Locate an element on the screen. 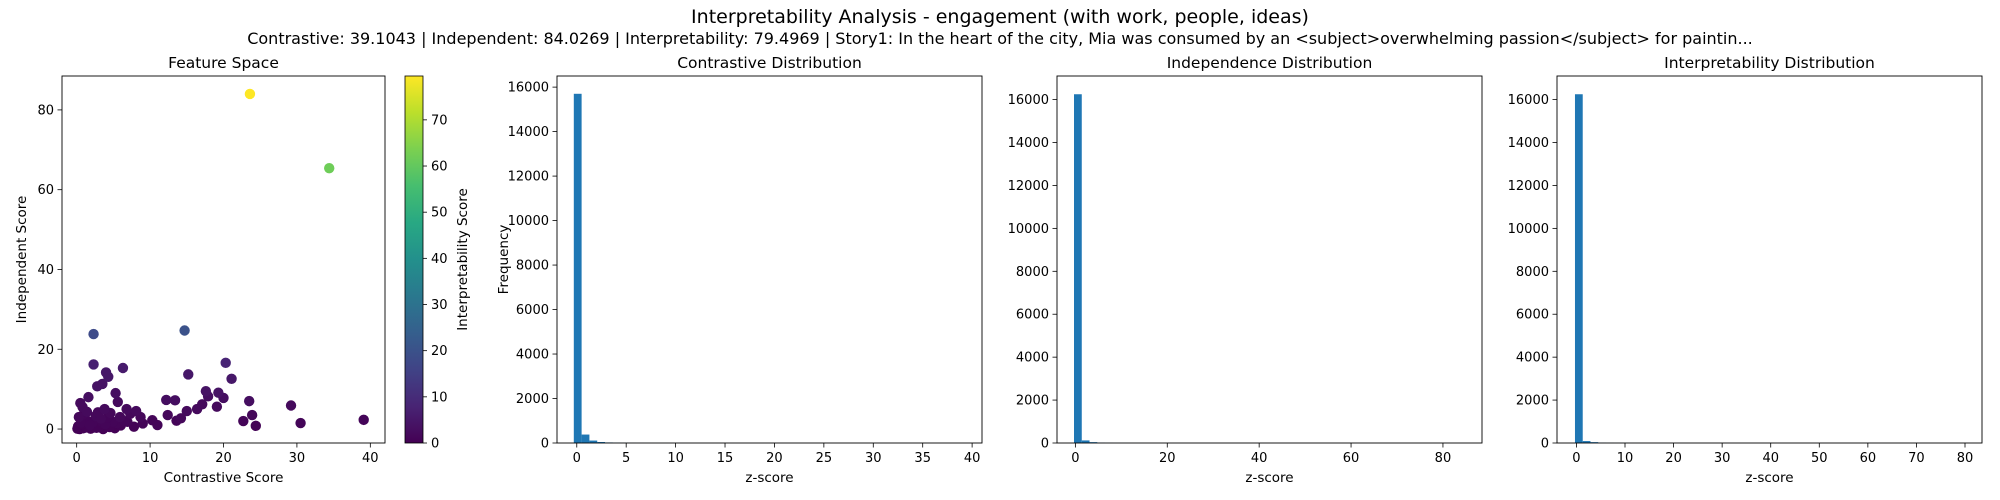  axes-title: Interpretability Distribution is located at coordinates (1769, 63).